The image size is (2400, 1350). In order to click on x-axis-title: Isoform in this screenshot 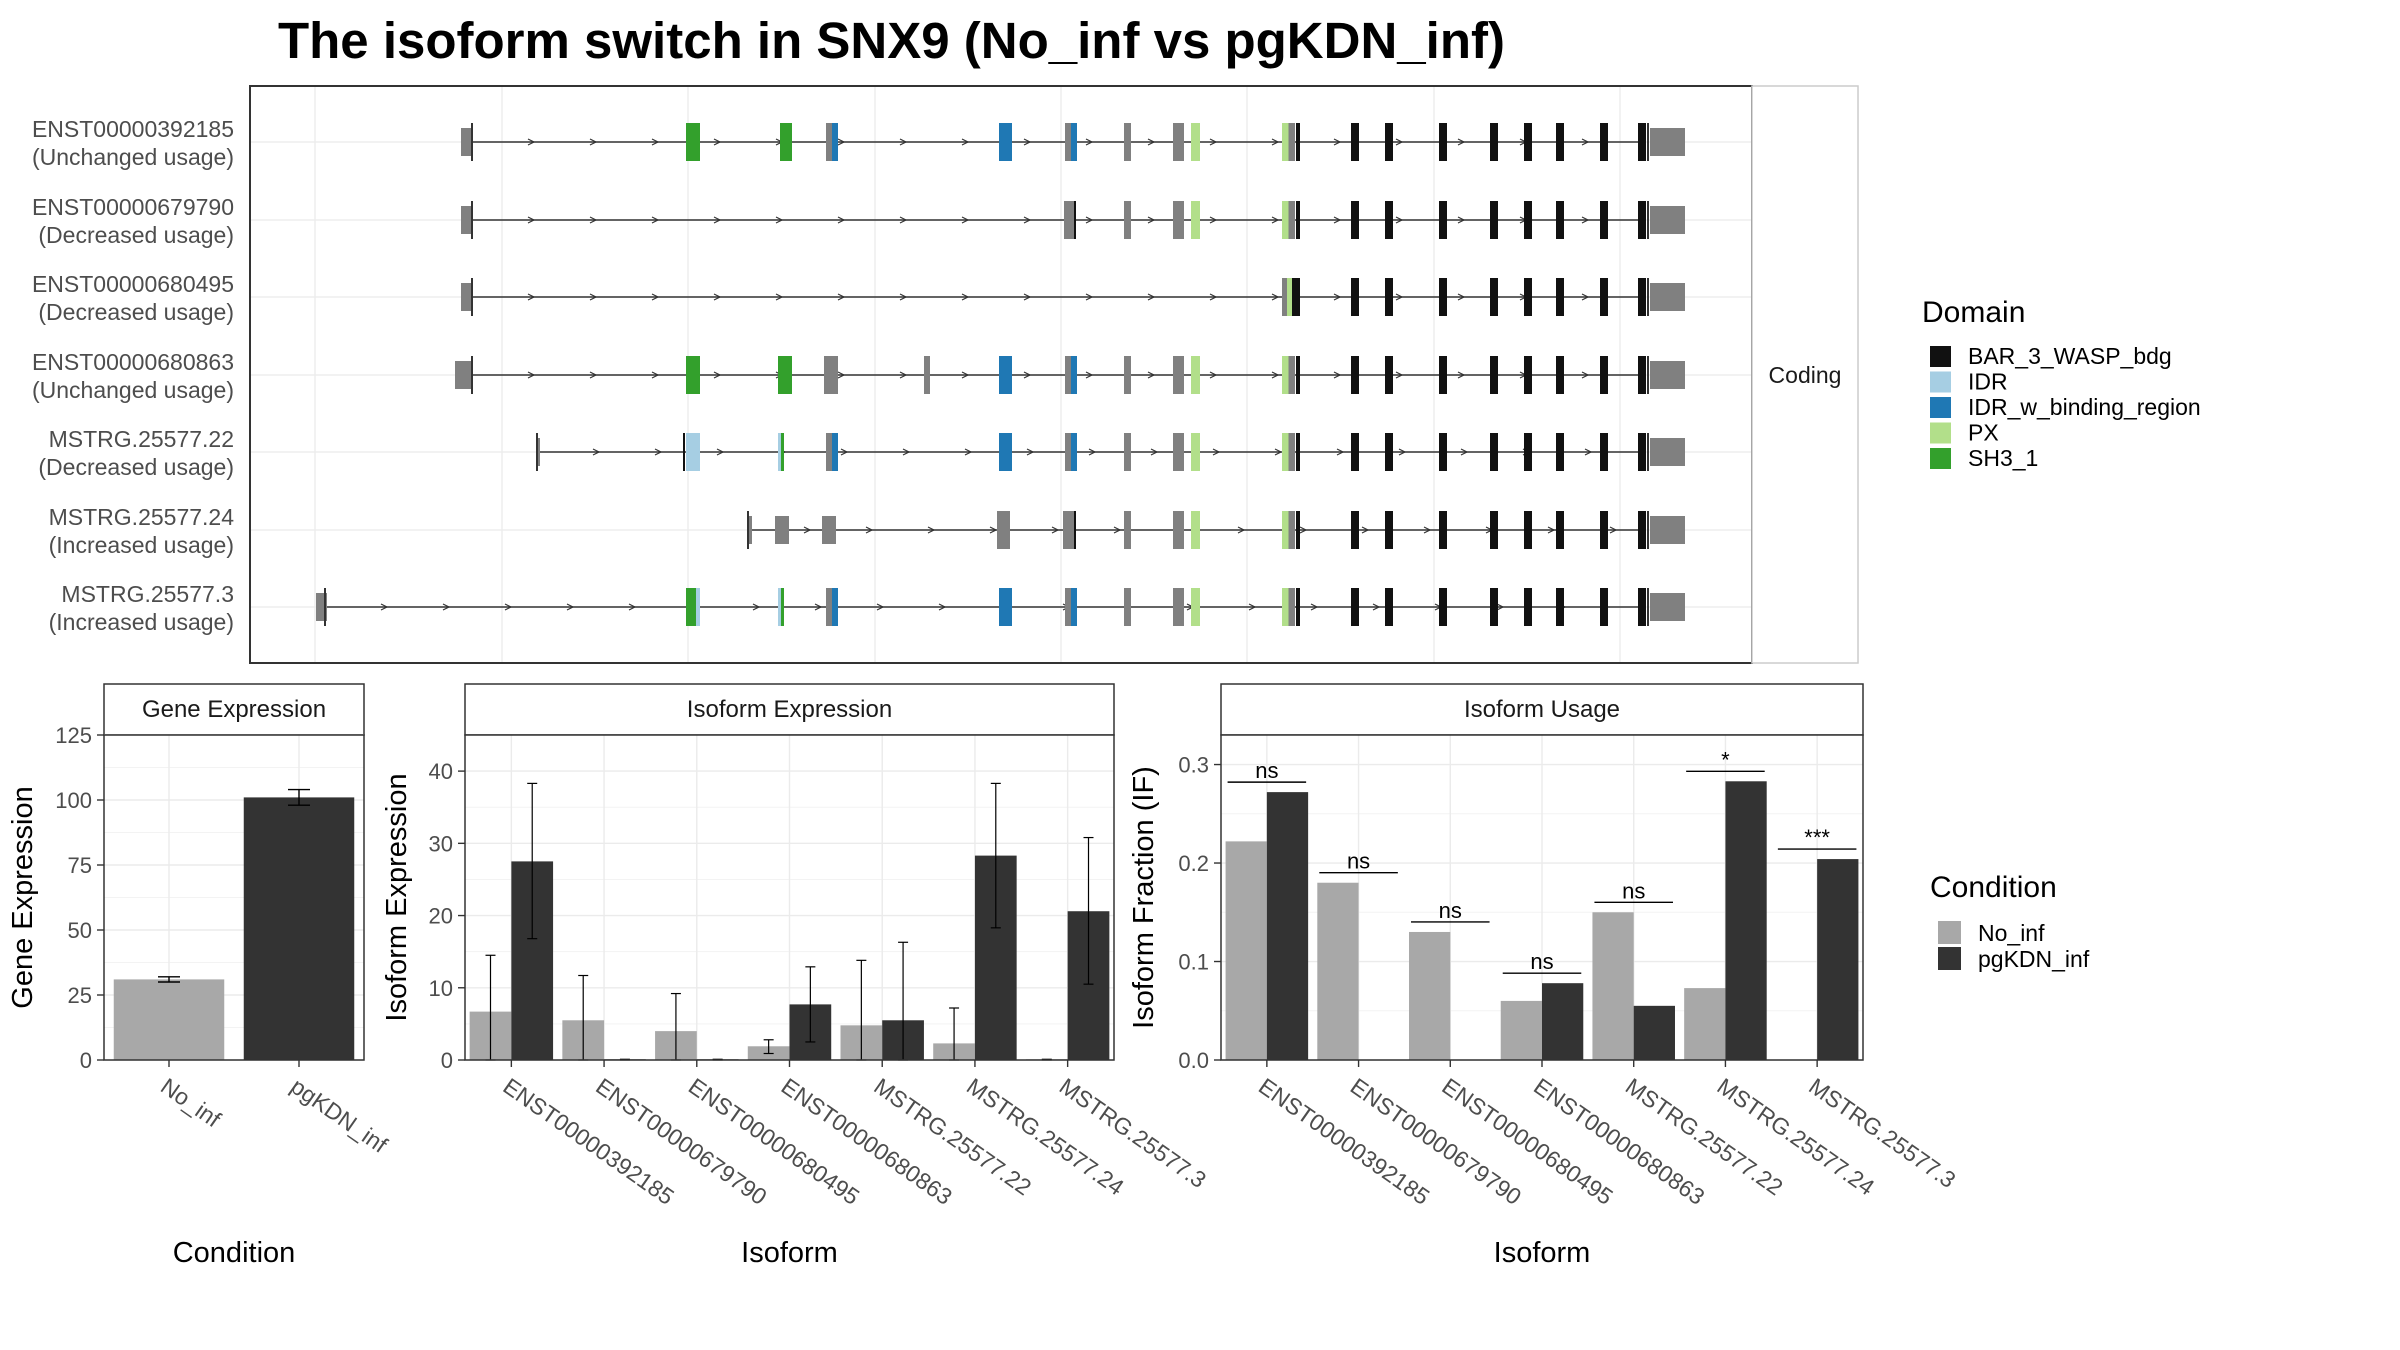, I will do `click(1542, 1253)`.